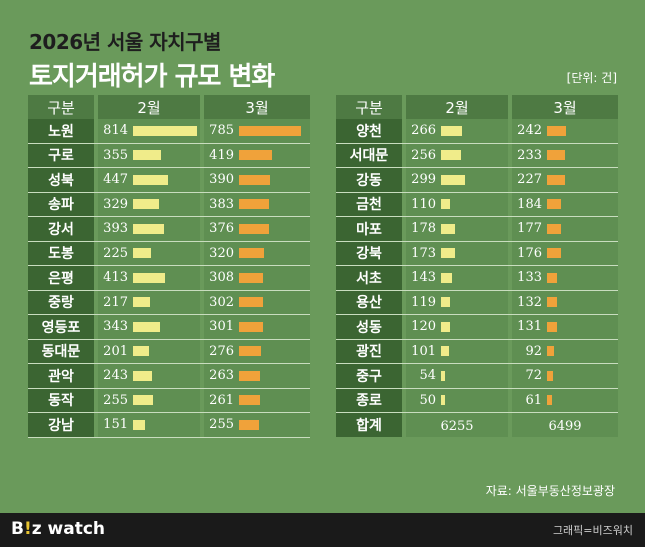 This screenshot has width=645, height=547. What do you see at coordinates (533, 351) in the screenshot?
I see `data-label: 92` at bounding box center [533, 351].